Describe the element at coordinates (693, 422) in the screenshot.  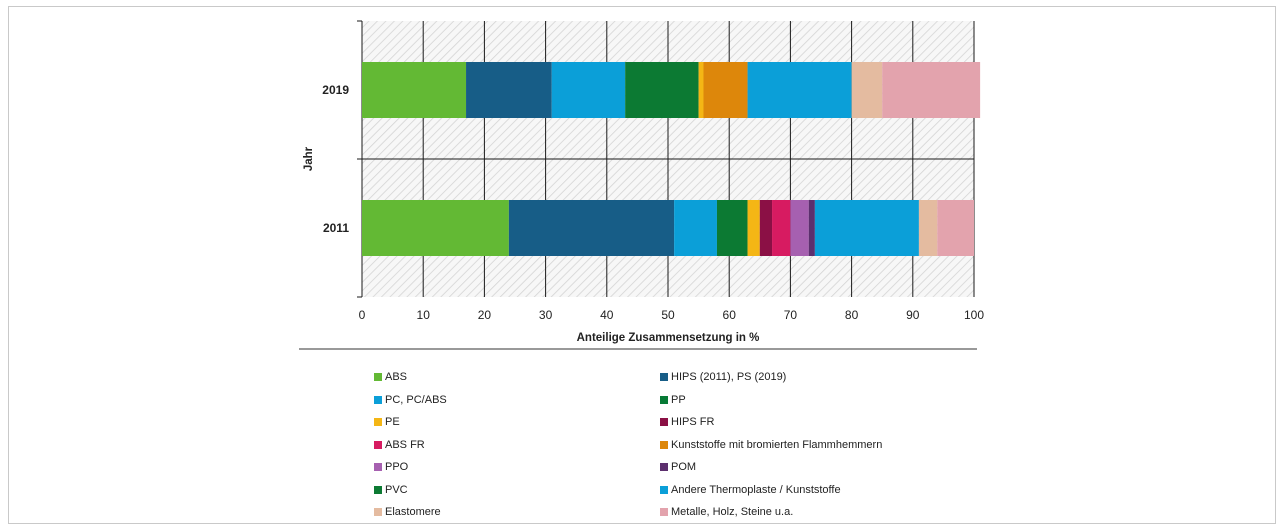
I see `legend-label: HIPS FR` at that location.